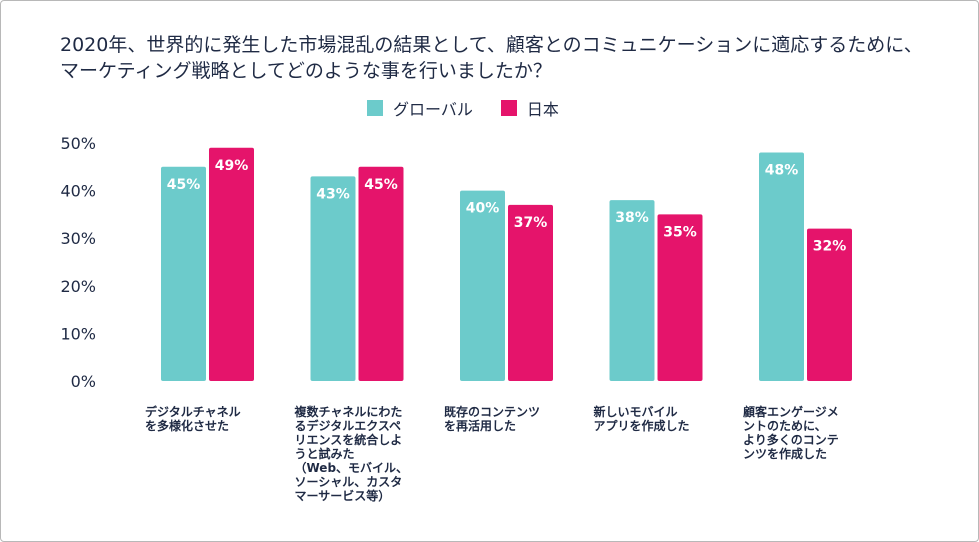 This screenshot has height=542, width=979. What do you see at coordinates (78, 333) in the screenshot?
I see `y-tick-label: 10%` at bounding box center [78, 333].